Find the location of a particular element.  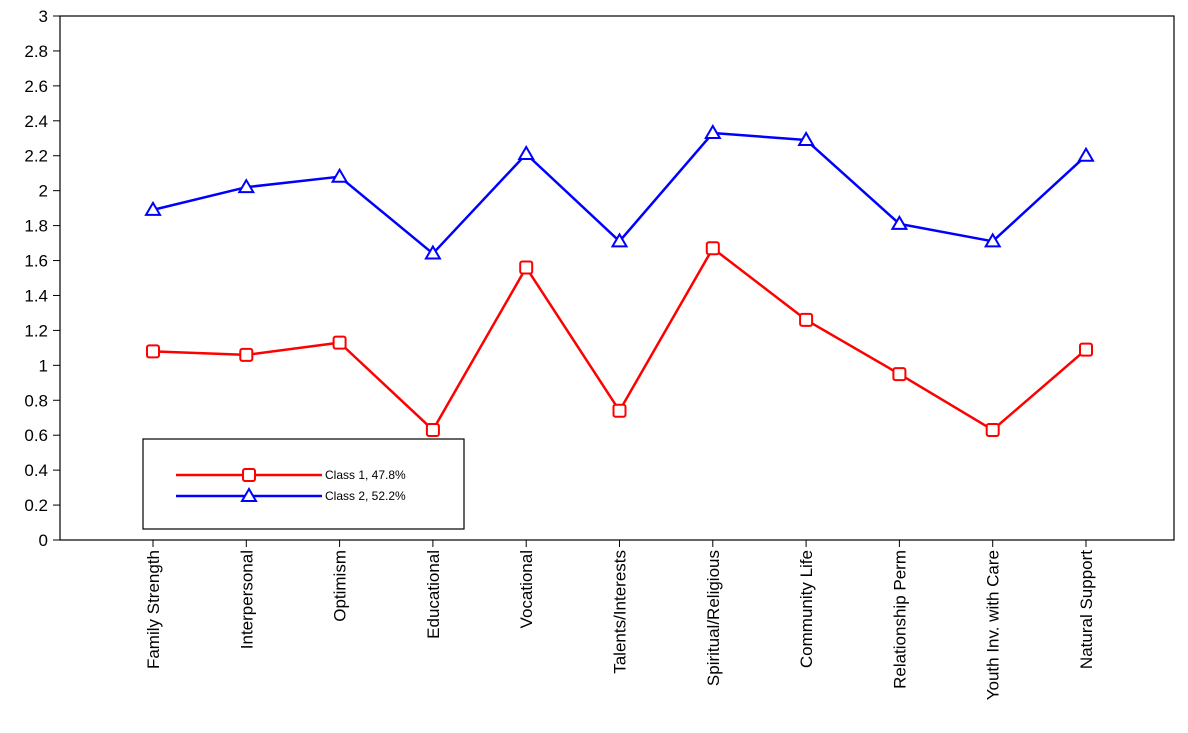

x-tick-label: Youth Inv. with Care is located at coordinates (993, 625).